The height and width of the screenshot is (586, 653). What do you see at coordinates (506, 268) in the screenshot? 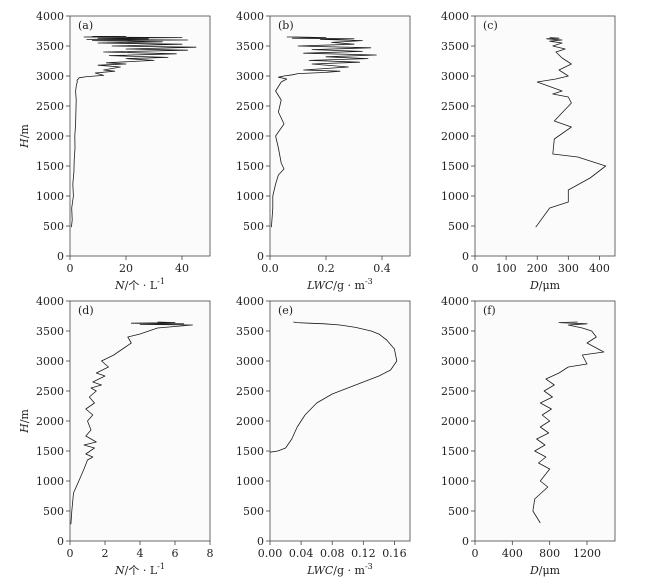
I see `x-tick-label: 100` at bounding box center [506, 268].